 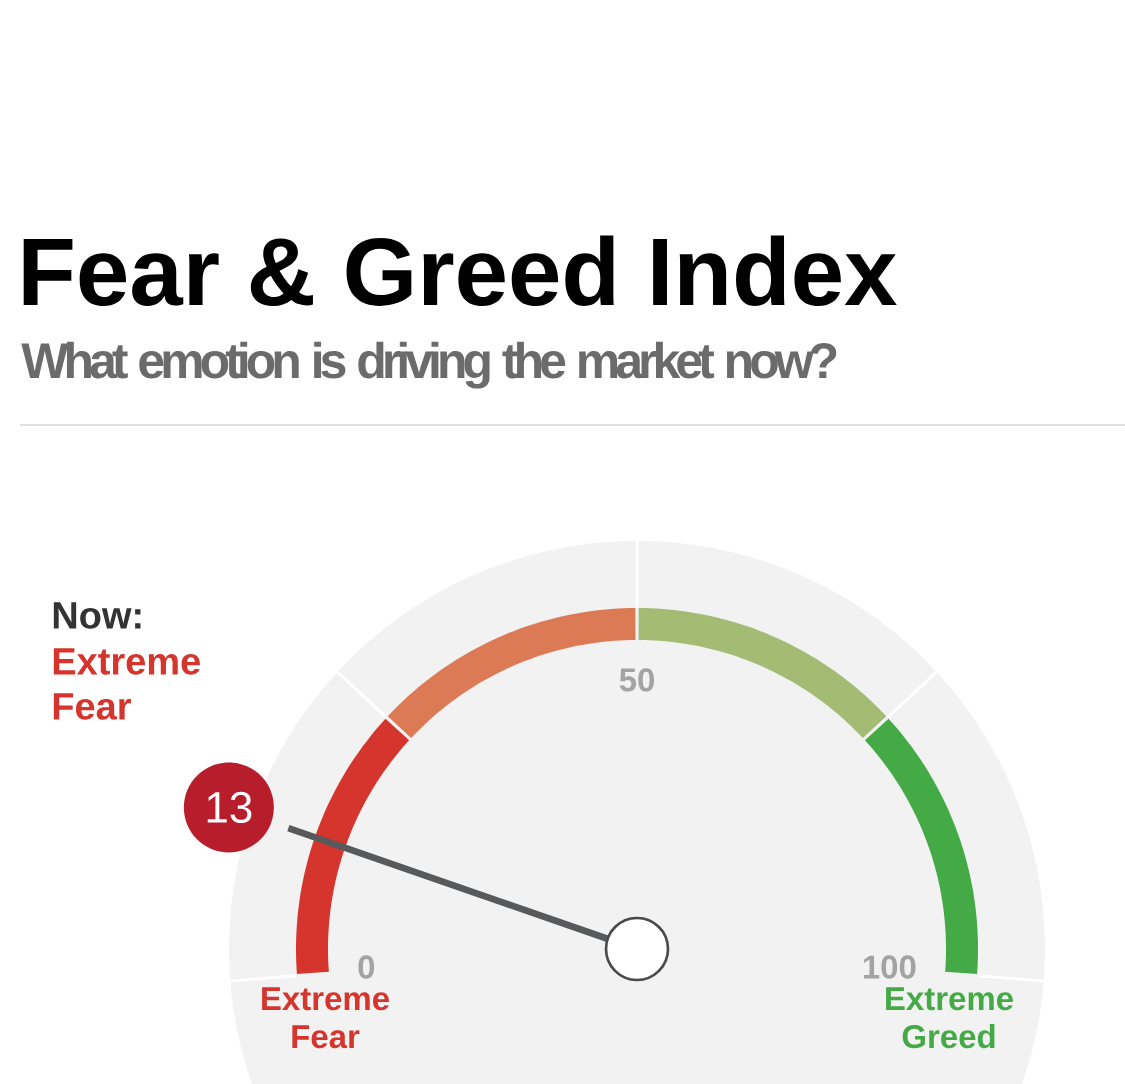 I want to click on chart-title: Fear & Greed Index, so click(x=460, y=270).